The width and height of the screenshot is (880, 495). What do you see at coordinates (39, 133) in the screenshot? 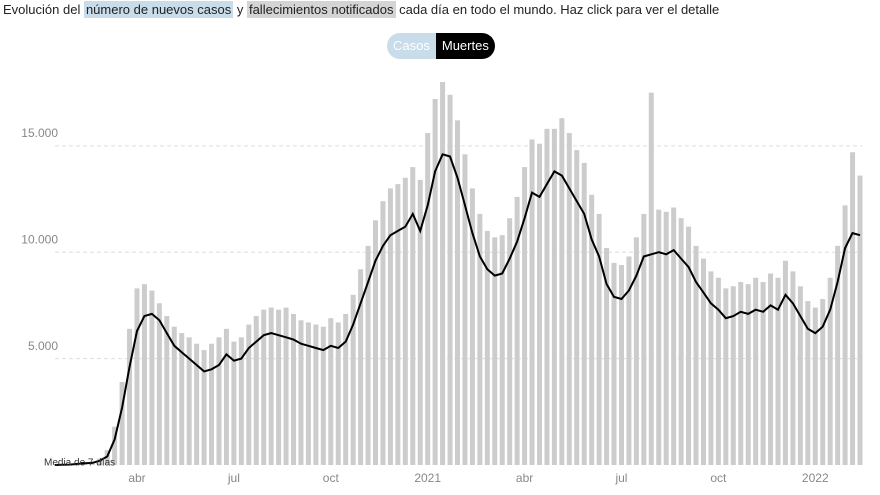
I see `y-tick-label: 15.000` at bounding box center [39, 133].